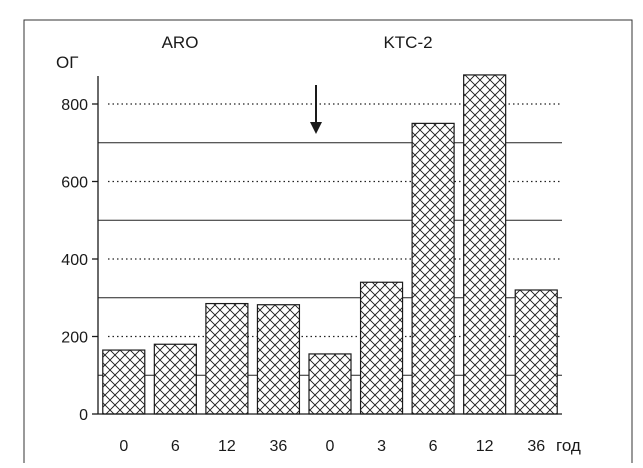  What do you see at coordinates (316, 109) in the screenshot?
I see `downward-arrow-annotation` at bounding box center [316, 109].